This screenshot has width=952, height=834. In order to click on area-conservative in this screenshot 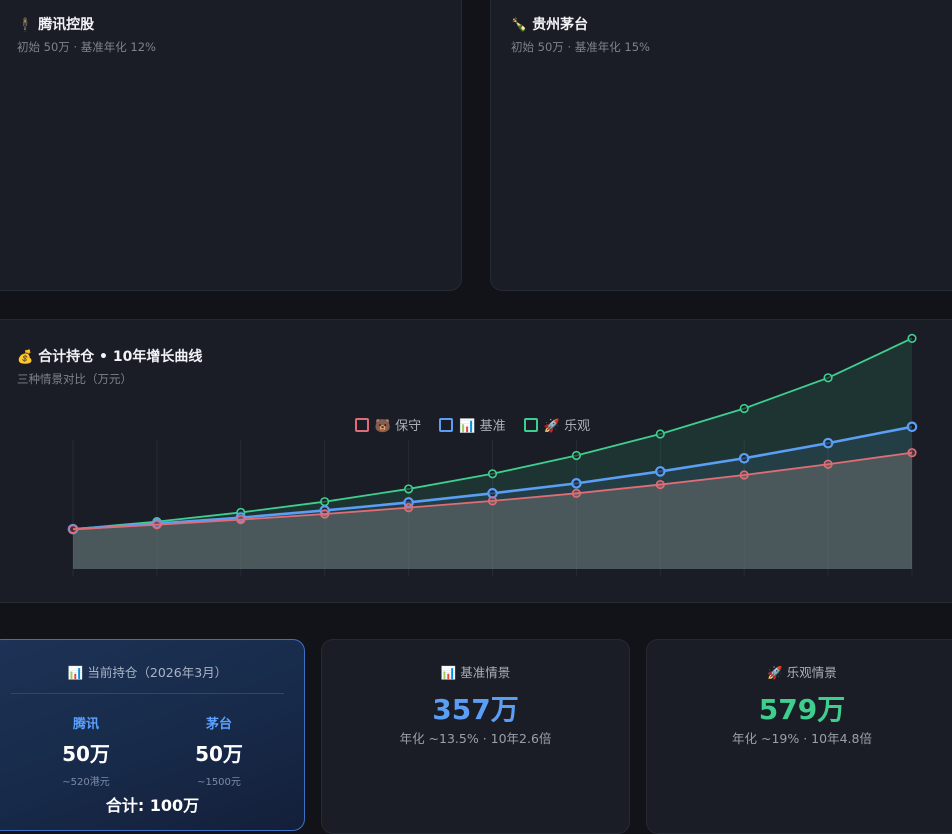, I will do `click(492, 510)`.